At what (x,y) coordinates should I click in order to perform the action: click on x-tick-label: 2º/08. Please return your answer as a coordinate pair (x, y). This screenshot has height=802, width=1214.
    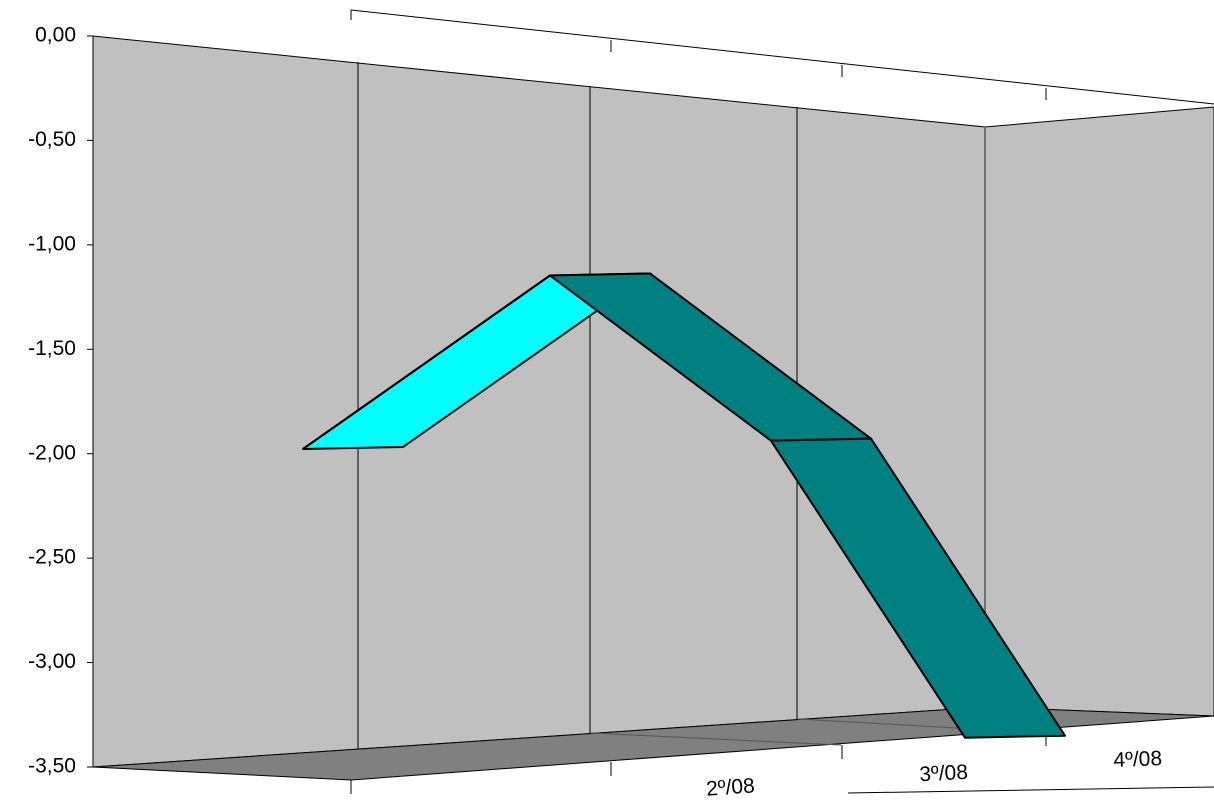
    Looking at the image, I should click on (731, 785).